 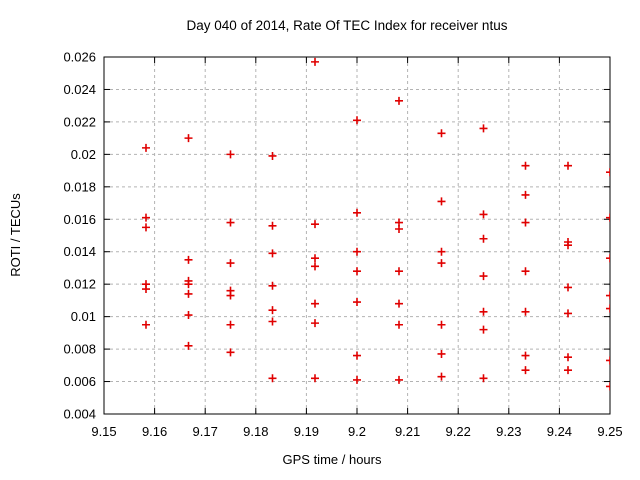 I want to click on x-axis-label: GPS time / hours, so click(x=332, y=459).